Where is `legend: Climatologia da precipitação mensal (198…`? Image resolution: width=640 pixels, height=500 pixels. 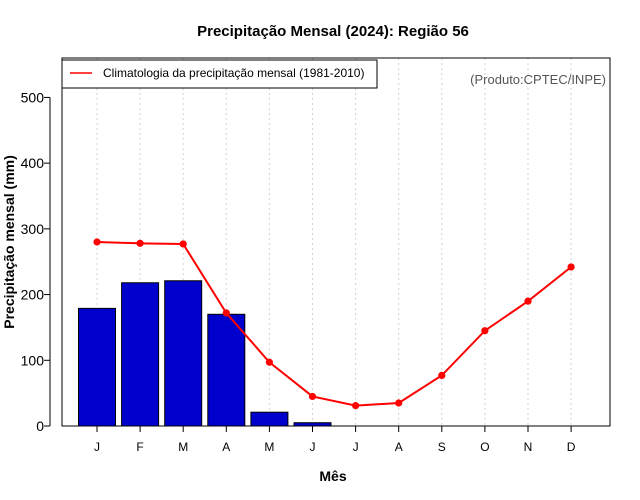
legend: Climatologia da precipitação mensal (198… is located at coordinates (219, 74).